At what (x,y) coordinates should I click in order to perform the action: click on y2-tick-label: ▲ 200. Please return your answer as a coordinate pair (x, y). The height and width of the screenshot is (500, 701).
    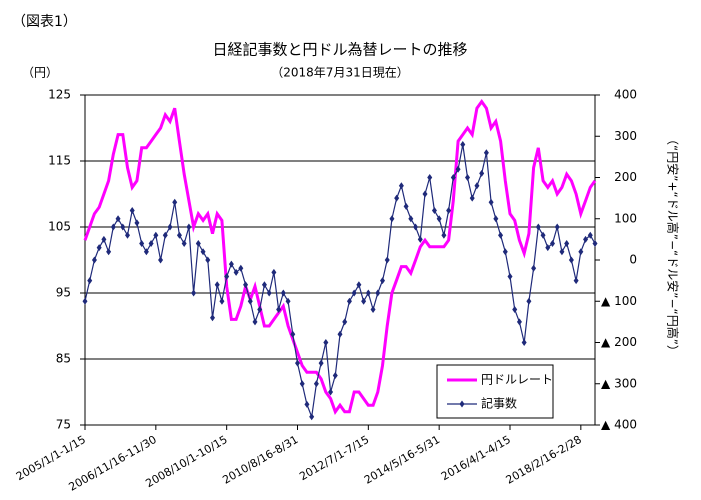
    Looking at the image, I should click on (619, 342).